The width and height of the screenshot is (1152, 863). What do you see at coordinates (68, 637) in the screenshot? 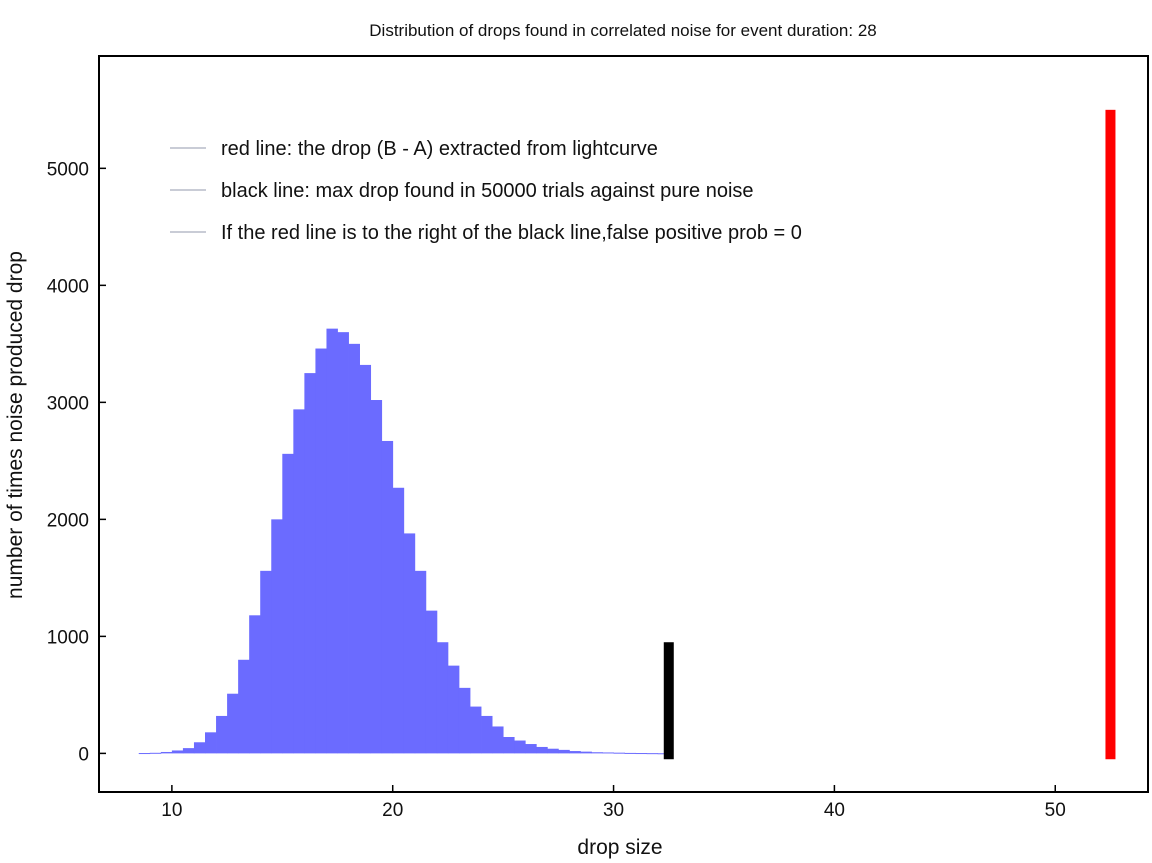
I see `y-tick-label: 1000` at bounding box center [68, 637].